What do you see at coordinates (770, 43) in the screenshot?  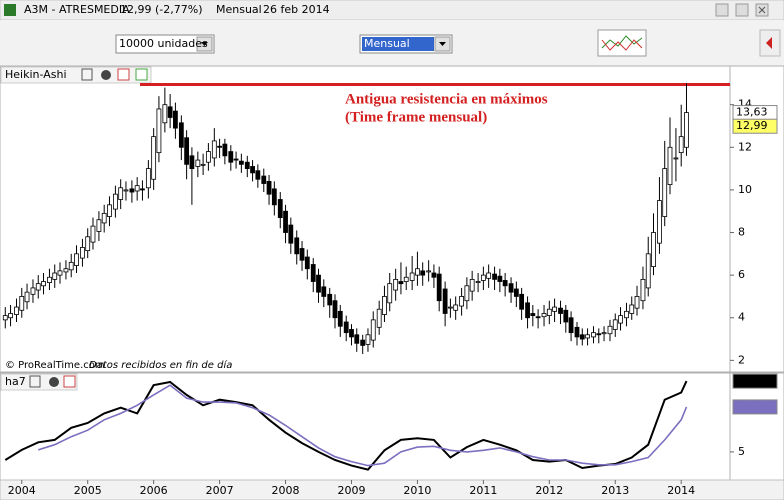 I see `side-button` at bounding box center [770, 43].